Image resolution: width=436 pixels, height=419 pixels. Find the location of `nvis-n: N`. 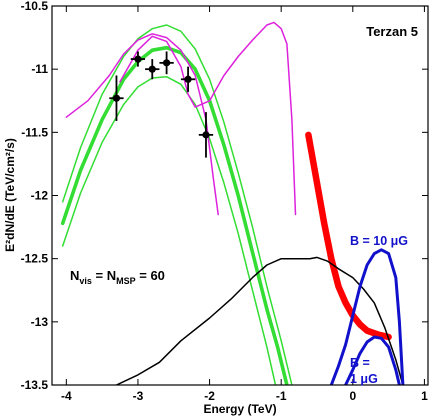

nvis-n: N is located at coordinates (74, 275).